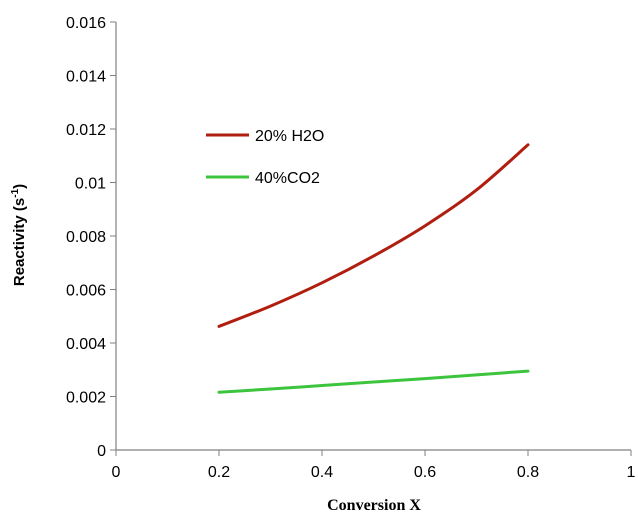 This screenshot has width=638, height=518. I want to click on y-tick-label: 0, so click(101, 451).